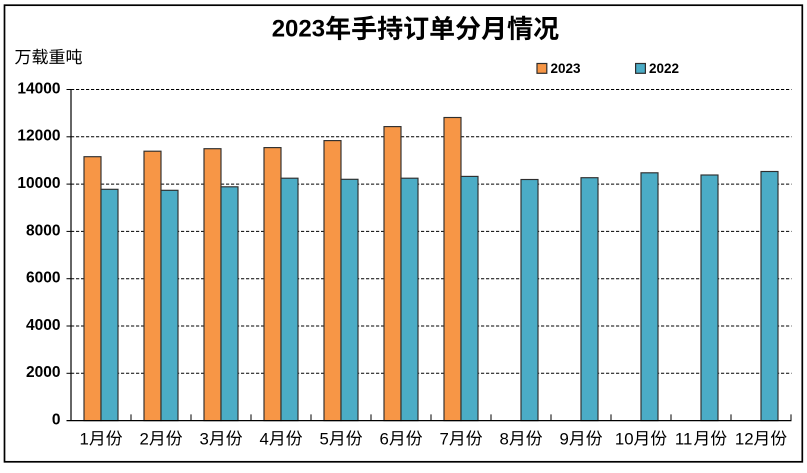  What do you see at coordinates (43, 372) in the screenshot?
I see `svg-text: 2000` at bounding box center [43, 372].